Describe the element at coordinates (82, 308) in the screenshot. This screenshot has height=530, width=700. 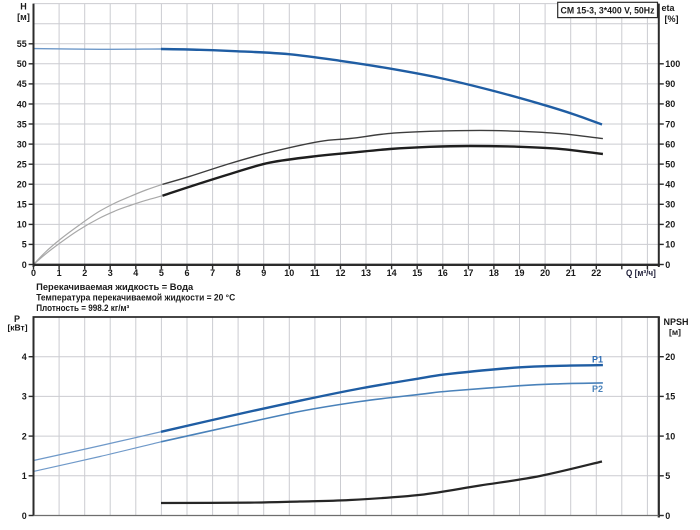
I see `svg-text: Плотность = 998.2 кг/м³` at that location.